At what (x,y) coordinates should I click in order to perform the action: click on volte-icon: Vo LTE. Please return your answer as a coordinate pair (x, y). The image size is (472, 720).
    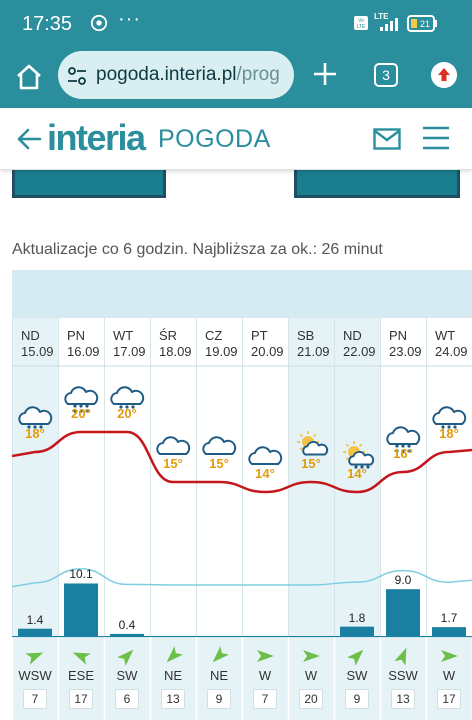
    Looking at the image, I should click on (361, 23).